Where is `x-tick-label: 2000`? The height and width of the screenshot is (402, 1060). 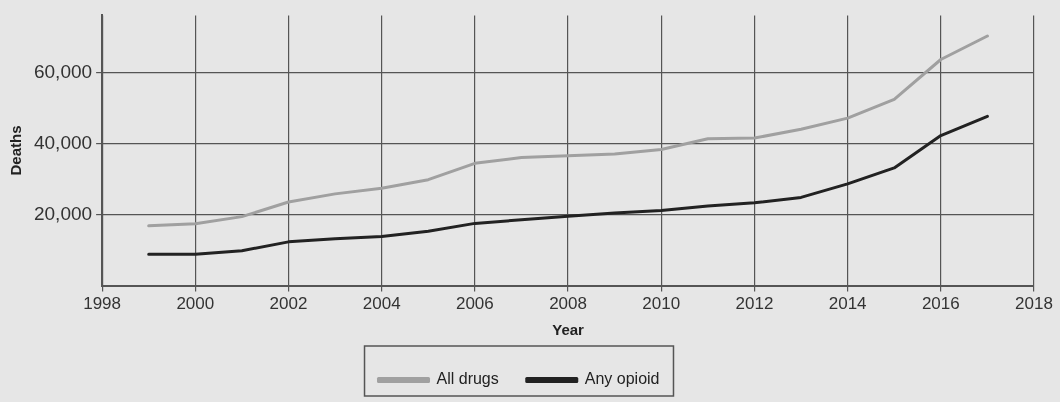 x-tick-label: 2000 is located at coordinates (195, 304).